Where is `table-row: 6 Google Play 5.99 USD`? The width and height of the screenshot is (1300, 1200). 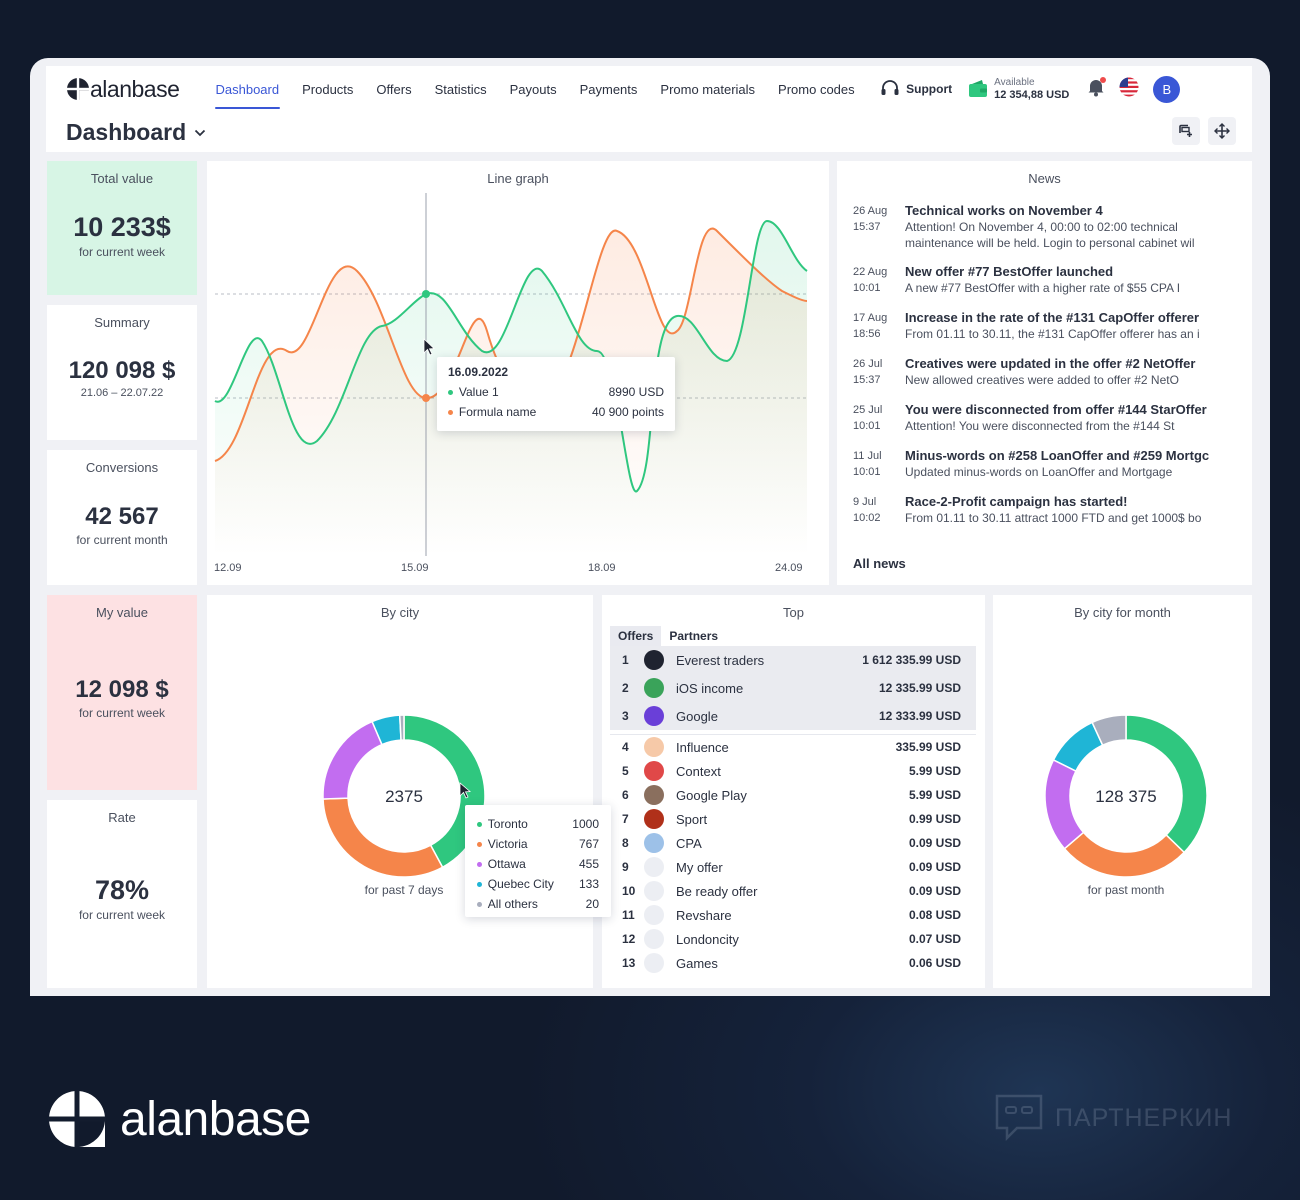
table-row: 6 Google Play 5.99 USD is located at coordinates (793, 795).